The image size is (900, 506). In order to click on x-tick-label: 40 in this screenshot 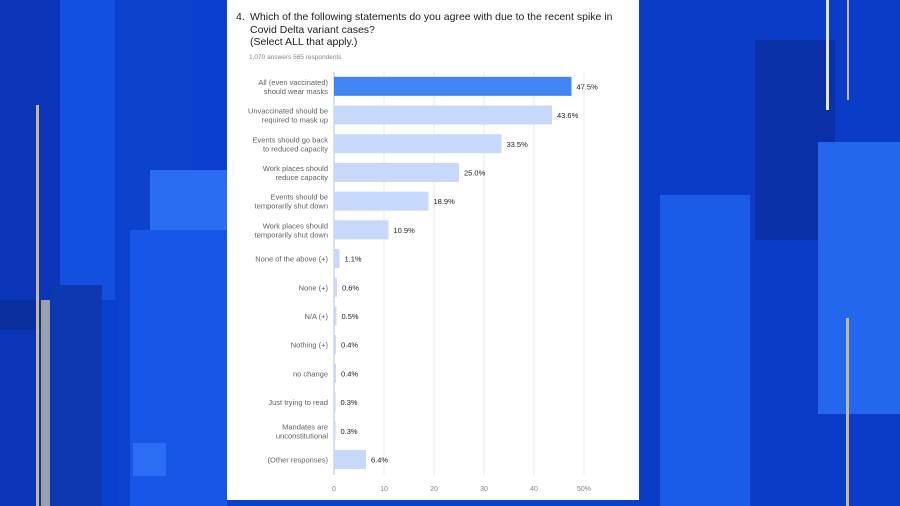, I will do `click(534, 489)`.